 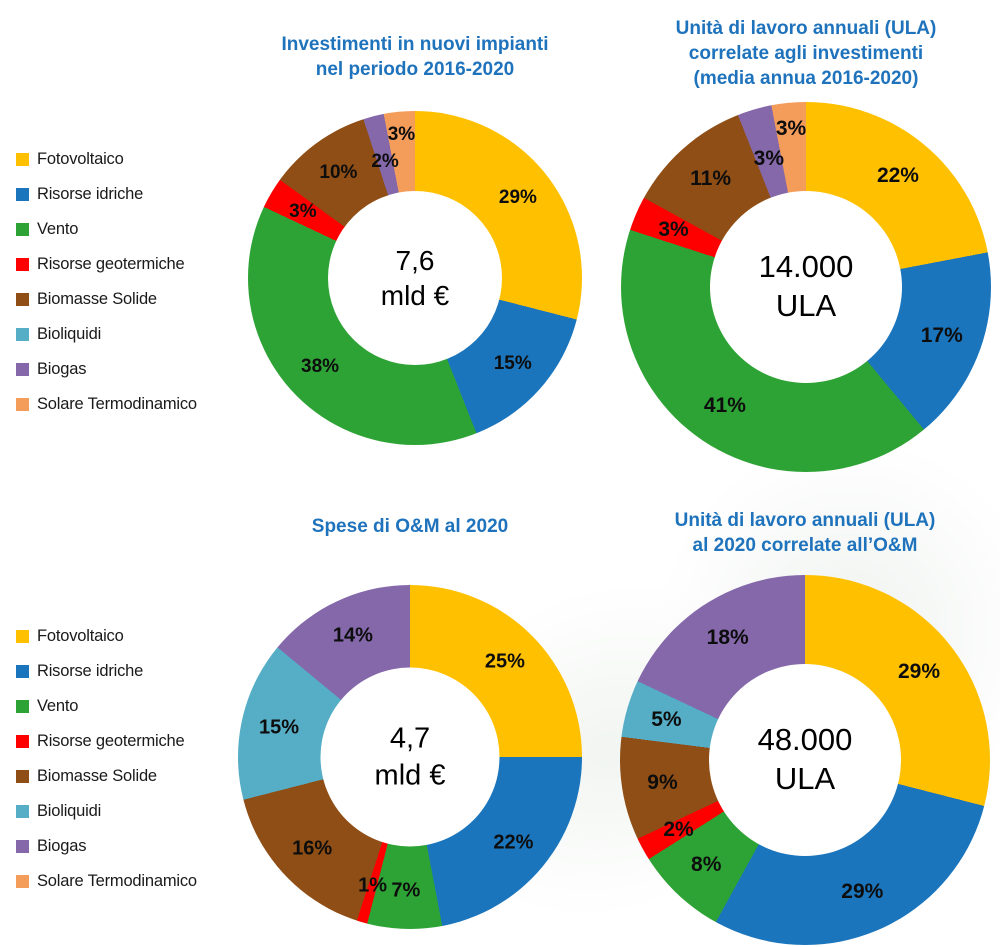 What do you see at coordinates (806, 54) in the screenshot?
I see `chart-title-line: correlate agli investimenti` at bounding box center [806, 54].